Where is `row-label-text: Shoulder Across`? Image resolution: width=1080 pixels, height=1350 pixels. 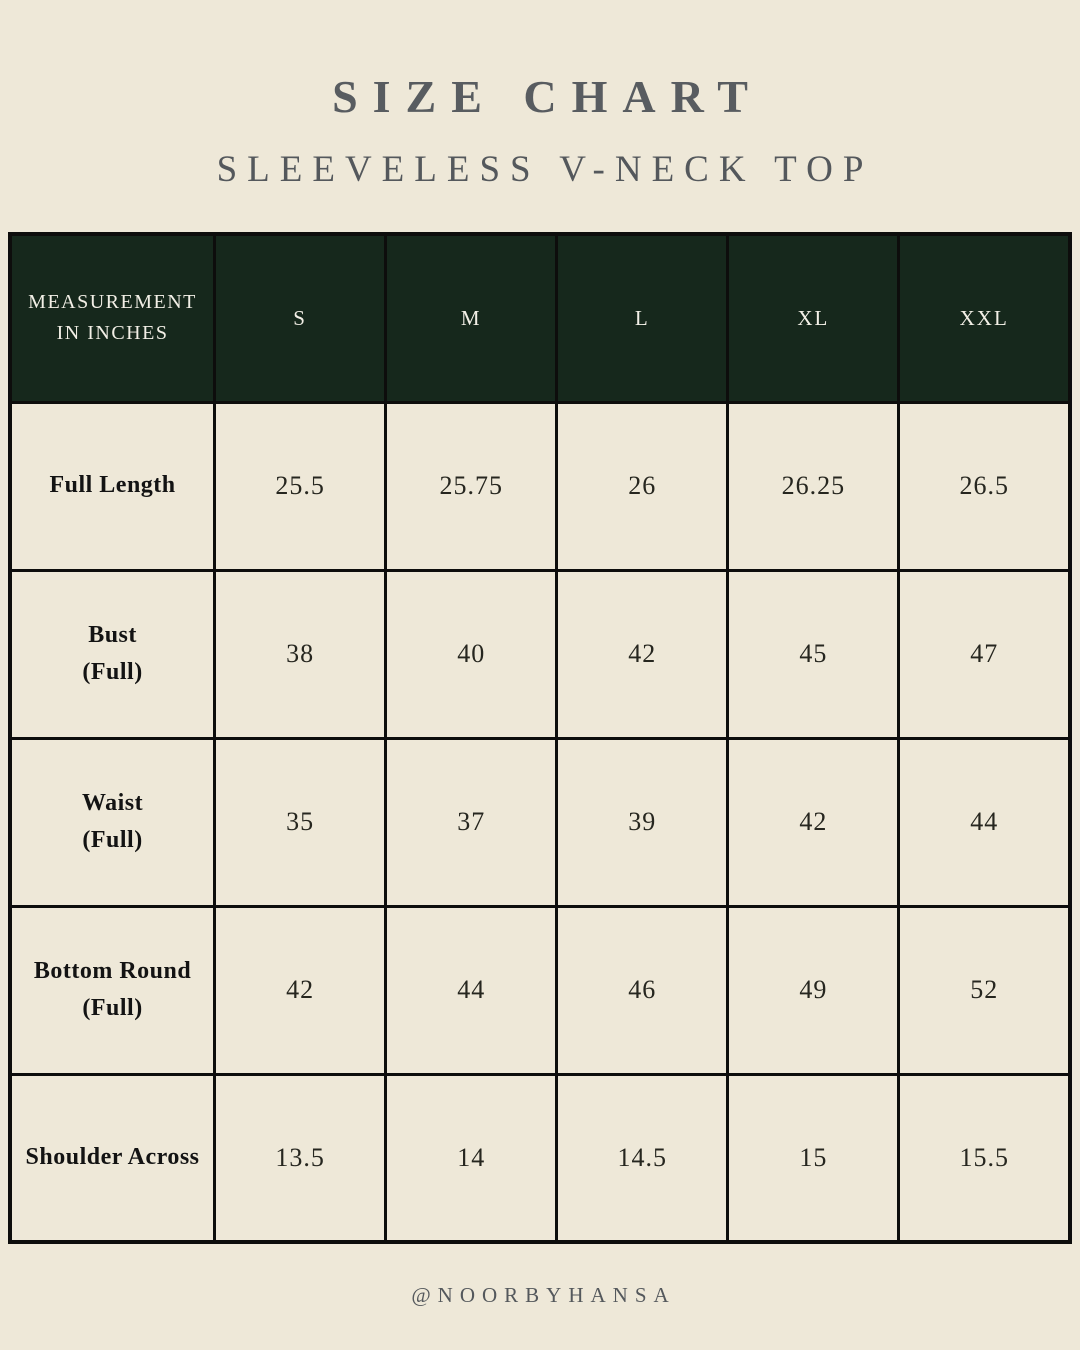 row-label-text: Shoulder Across is located at coordinates (112, 1157).